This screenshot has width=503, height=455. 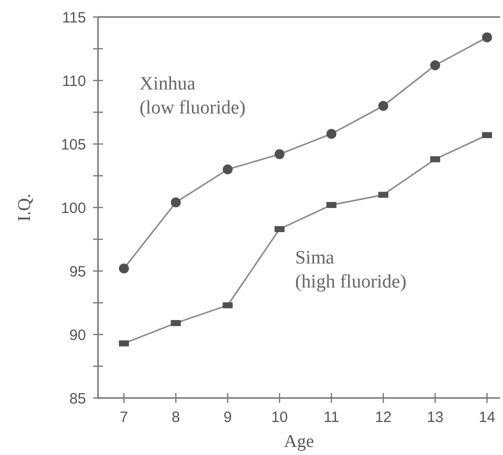 What do you see at coordinates (77, 335) in the screenshot?
I see `y-tick-label: 90` at bounding box center [77, 335].